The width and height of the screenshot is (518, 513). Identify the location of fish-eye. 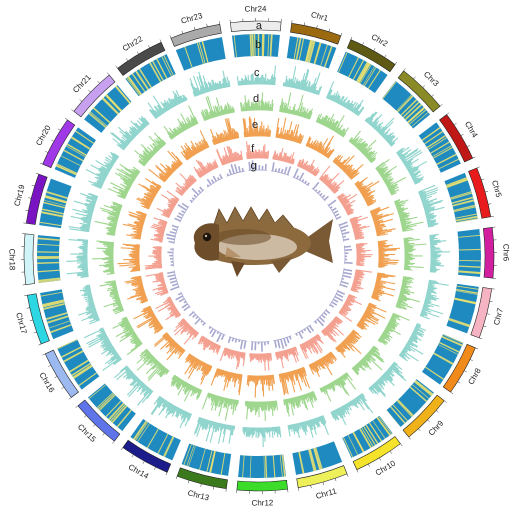
(207, 237).